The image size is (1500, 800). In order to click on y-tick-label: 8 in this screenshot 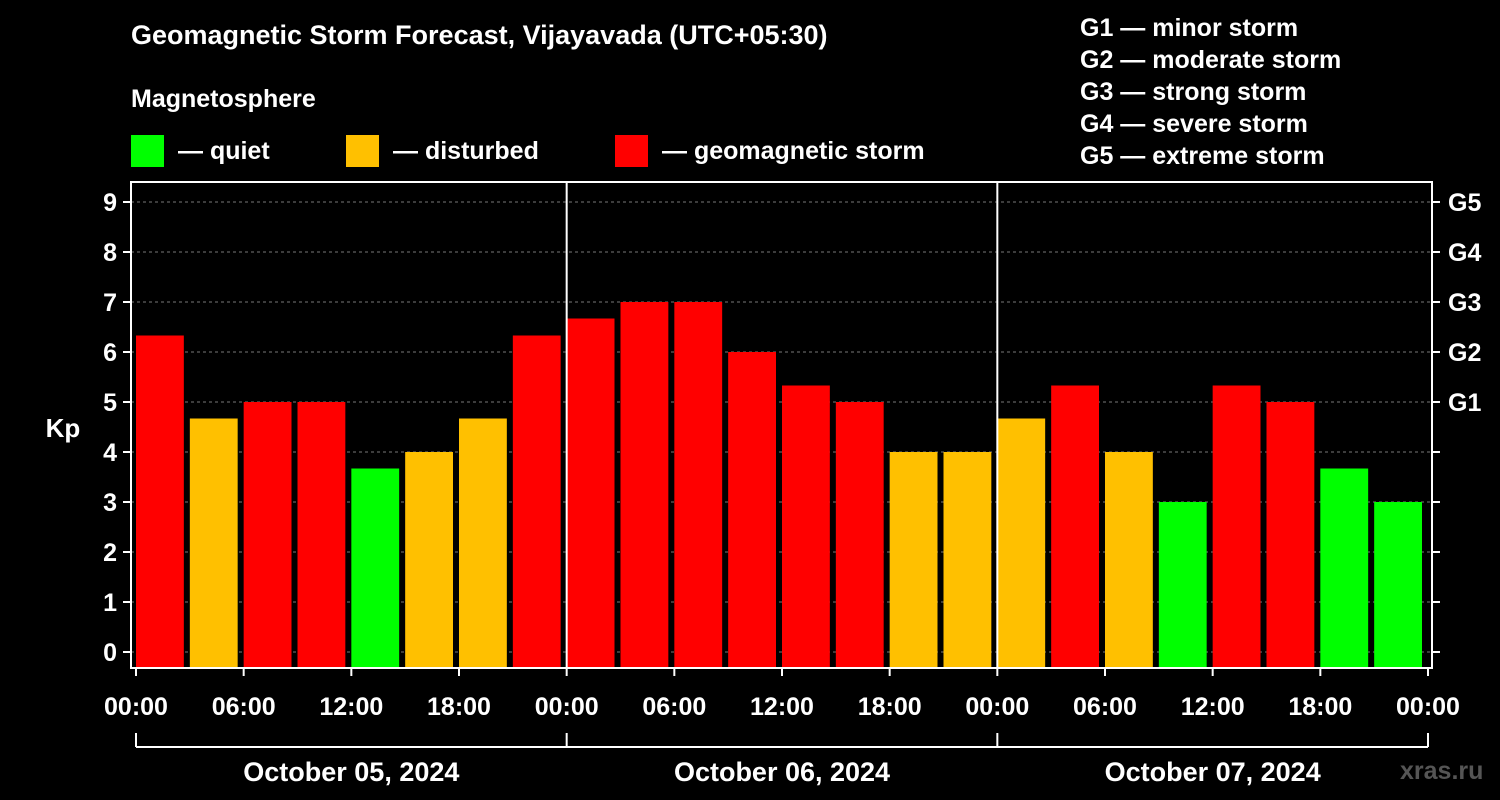, I will do `click(110, 253)`.